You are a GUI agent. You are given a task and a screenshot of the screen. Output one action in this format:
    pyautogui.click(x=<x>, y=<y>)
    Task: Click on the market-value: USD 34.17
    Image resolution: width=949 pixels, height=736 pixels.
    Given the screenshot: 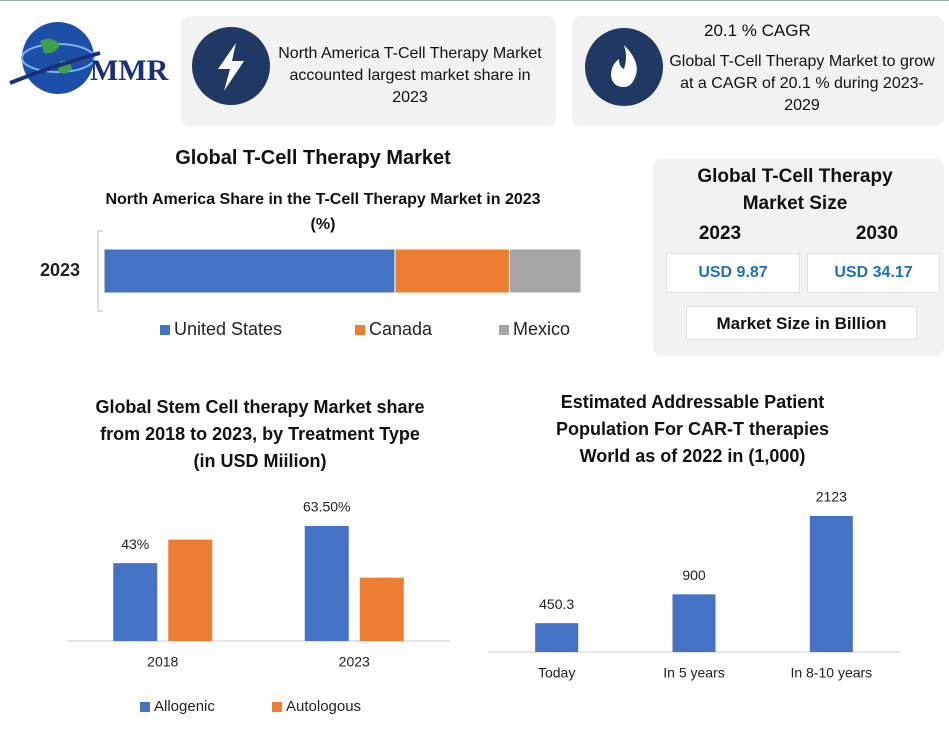 What is the action you would take?
    pyautogui.click(x=873, y=272)
    